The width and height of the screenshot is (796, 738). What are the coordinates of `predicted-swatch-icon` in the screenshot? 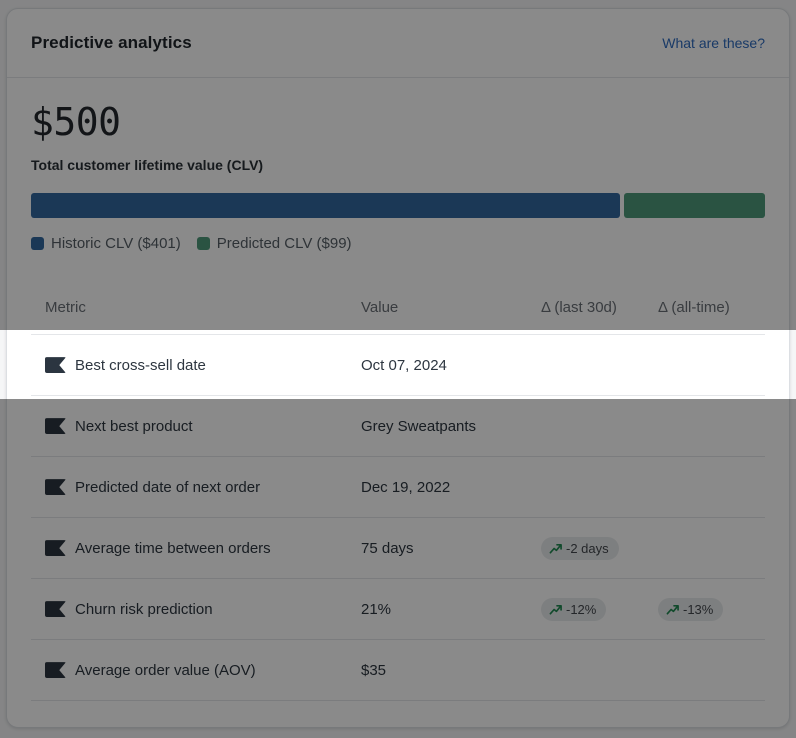 It's located at (203, 244).